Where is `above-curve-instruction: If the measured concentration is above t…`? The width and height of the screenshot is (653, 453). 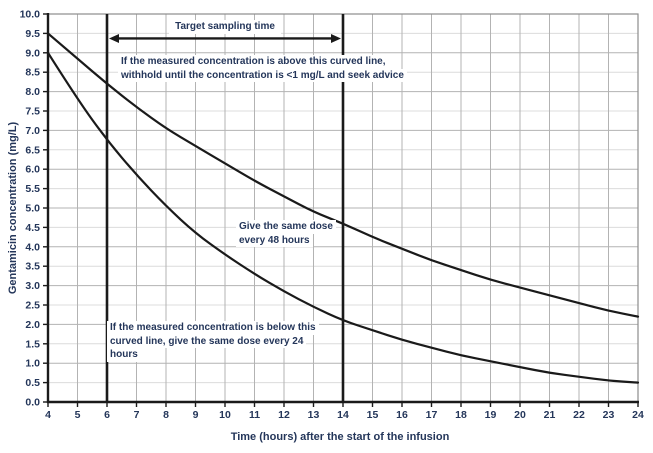 above-curve-instruction: If the measured concentration is above t… is located at coordinates (262, 68).